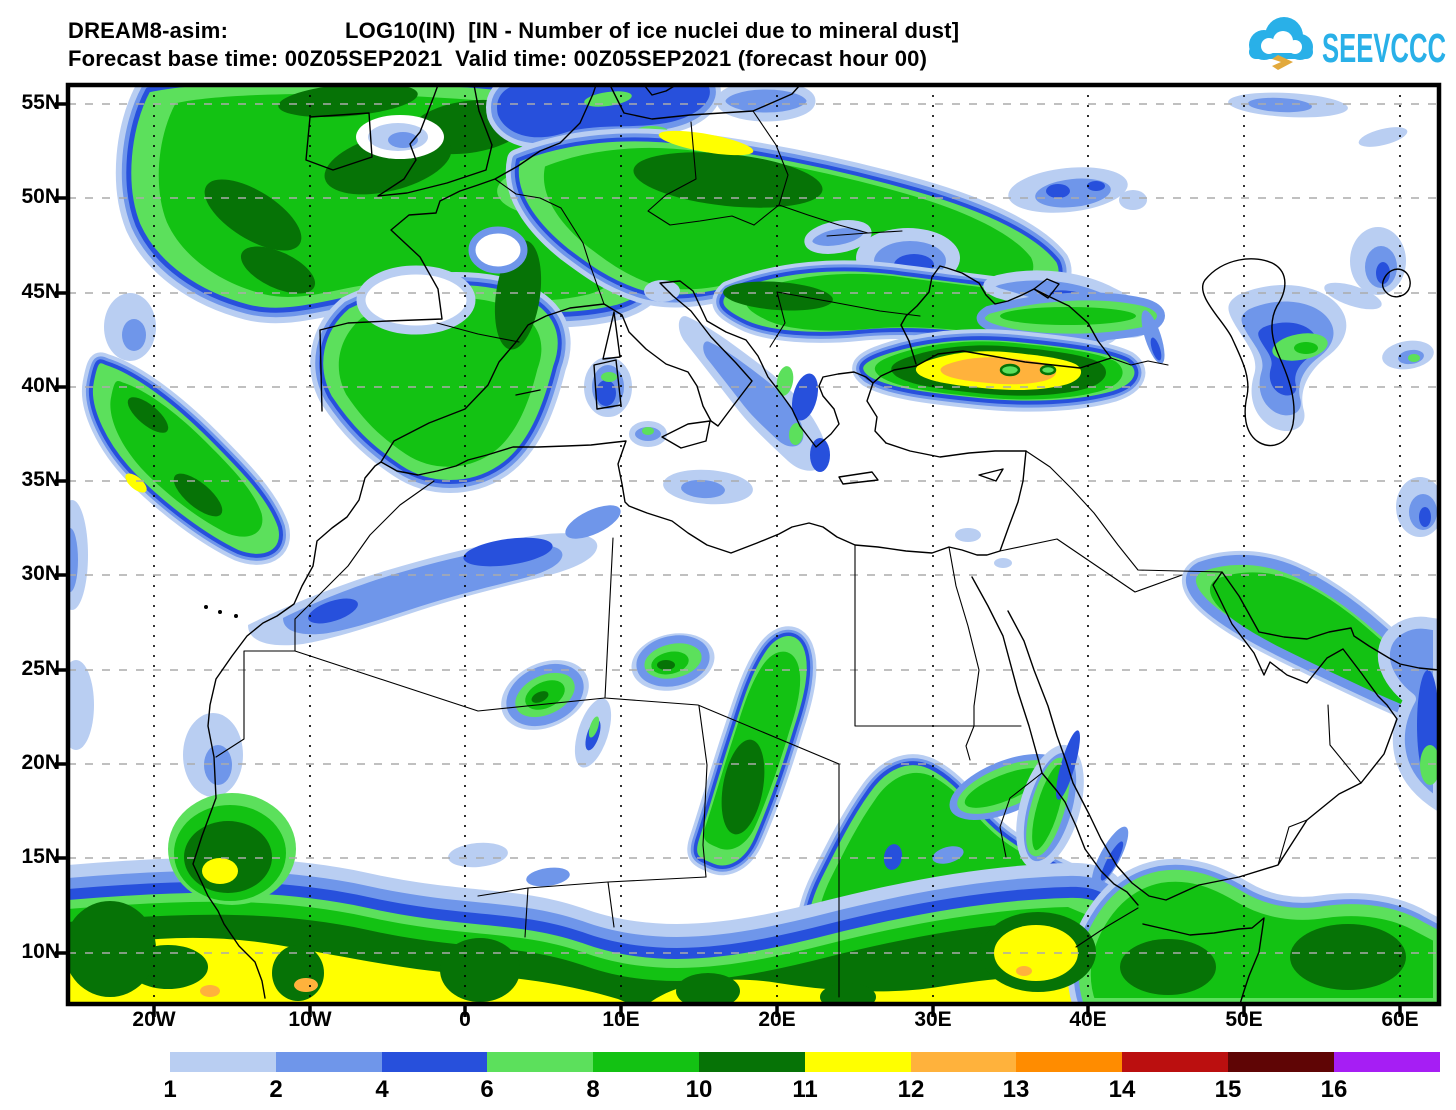 The image size is (1456, 1110). Describe the element at coordinates (933, 1019) in the screenshot. I see `lon-label: 30E` at that location.